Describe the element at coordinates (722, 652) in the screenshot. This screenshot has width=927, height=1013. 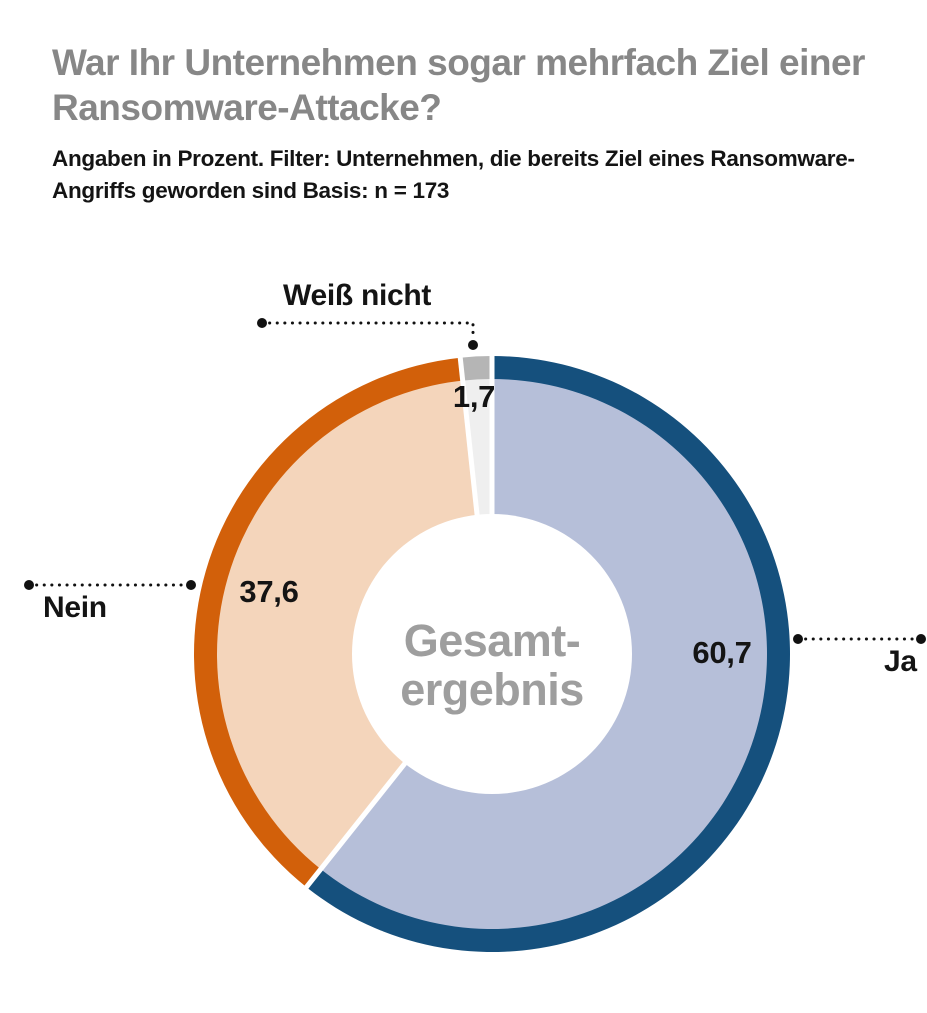
I see `slice-value-ja: 60,7` at that location.